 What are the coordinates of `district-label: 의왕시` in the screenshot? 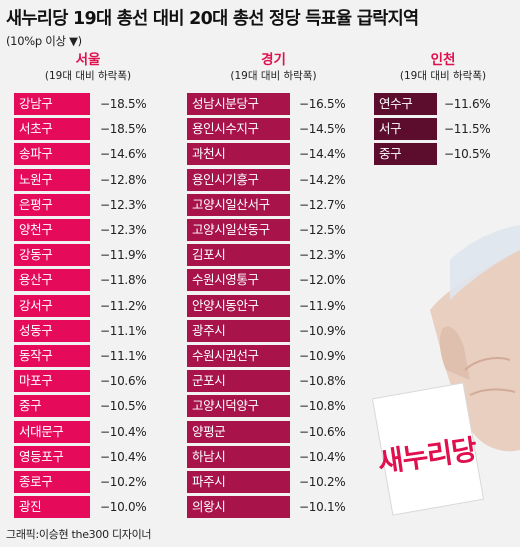 It's located at (238, 507).